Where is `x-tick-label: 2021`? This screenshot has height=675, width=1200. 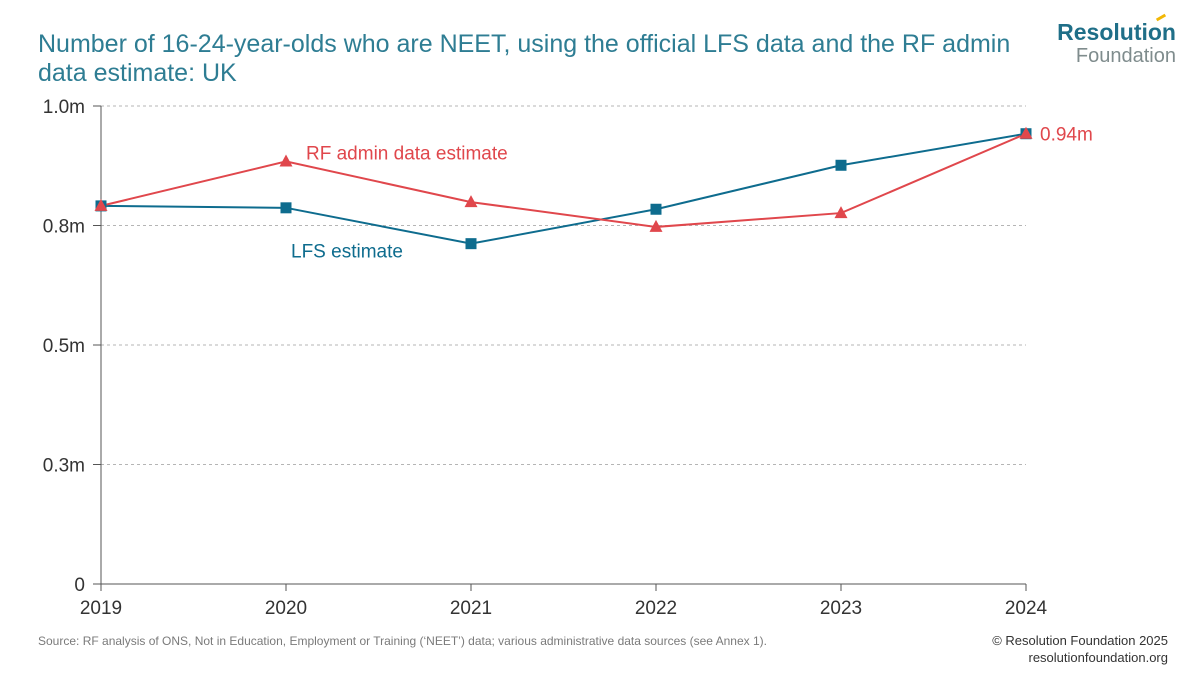 x-tick-label: 2021 is located at coordinates (471, 608).